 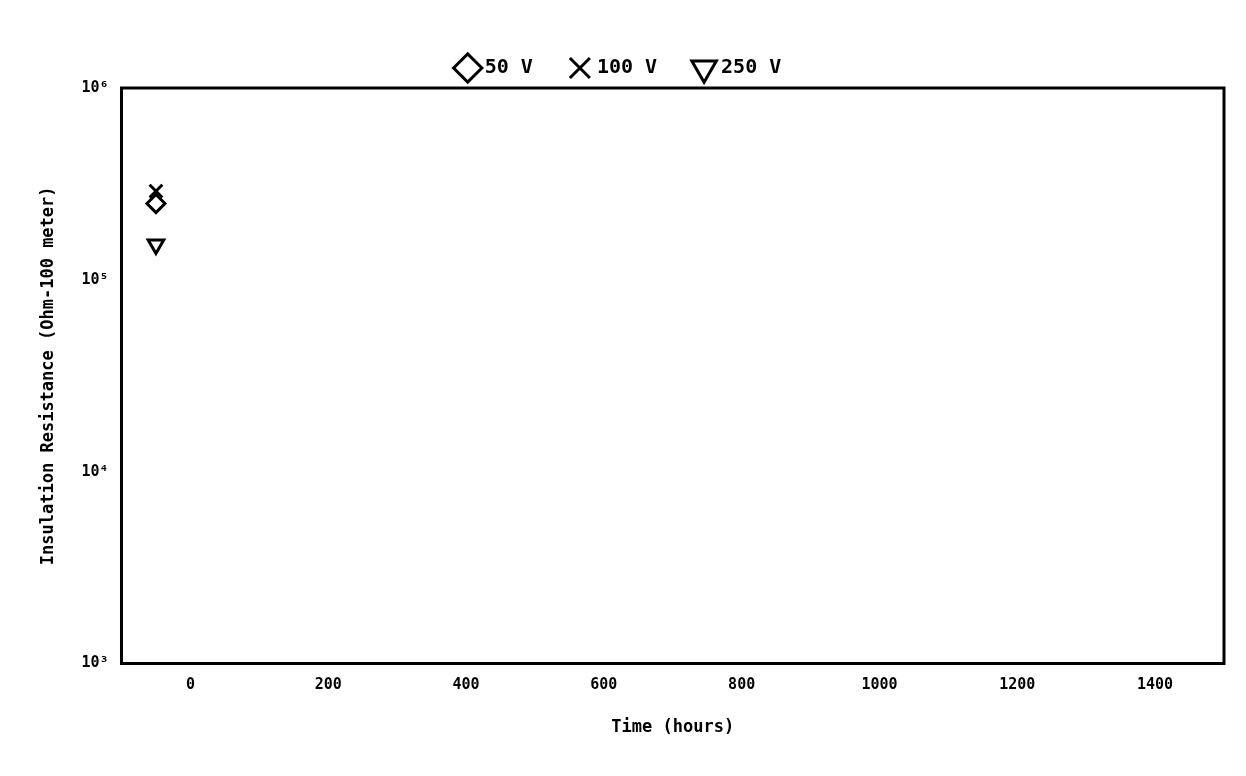 What do you see at coordinates (95, 470) in the screenshot?
I see `y-tick-label: 10⁴` at bounding box center [95, 470].